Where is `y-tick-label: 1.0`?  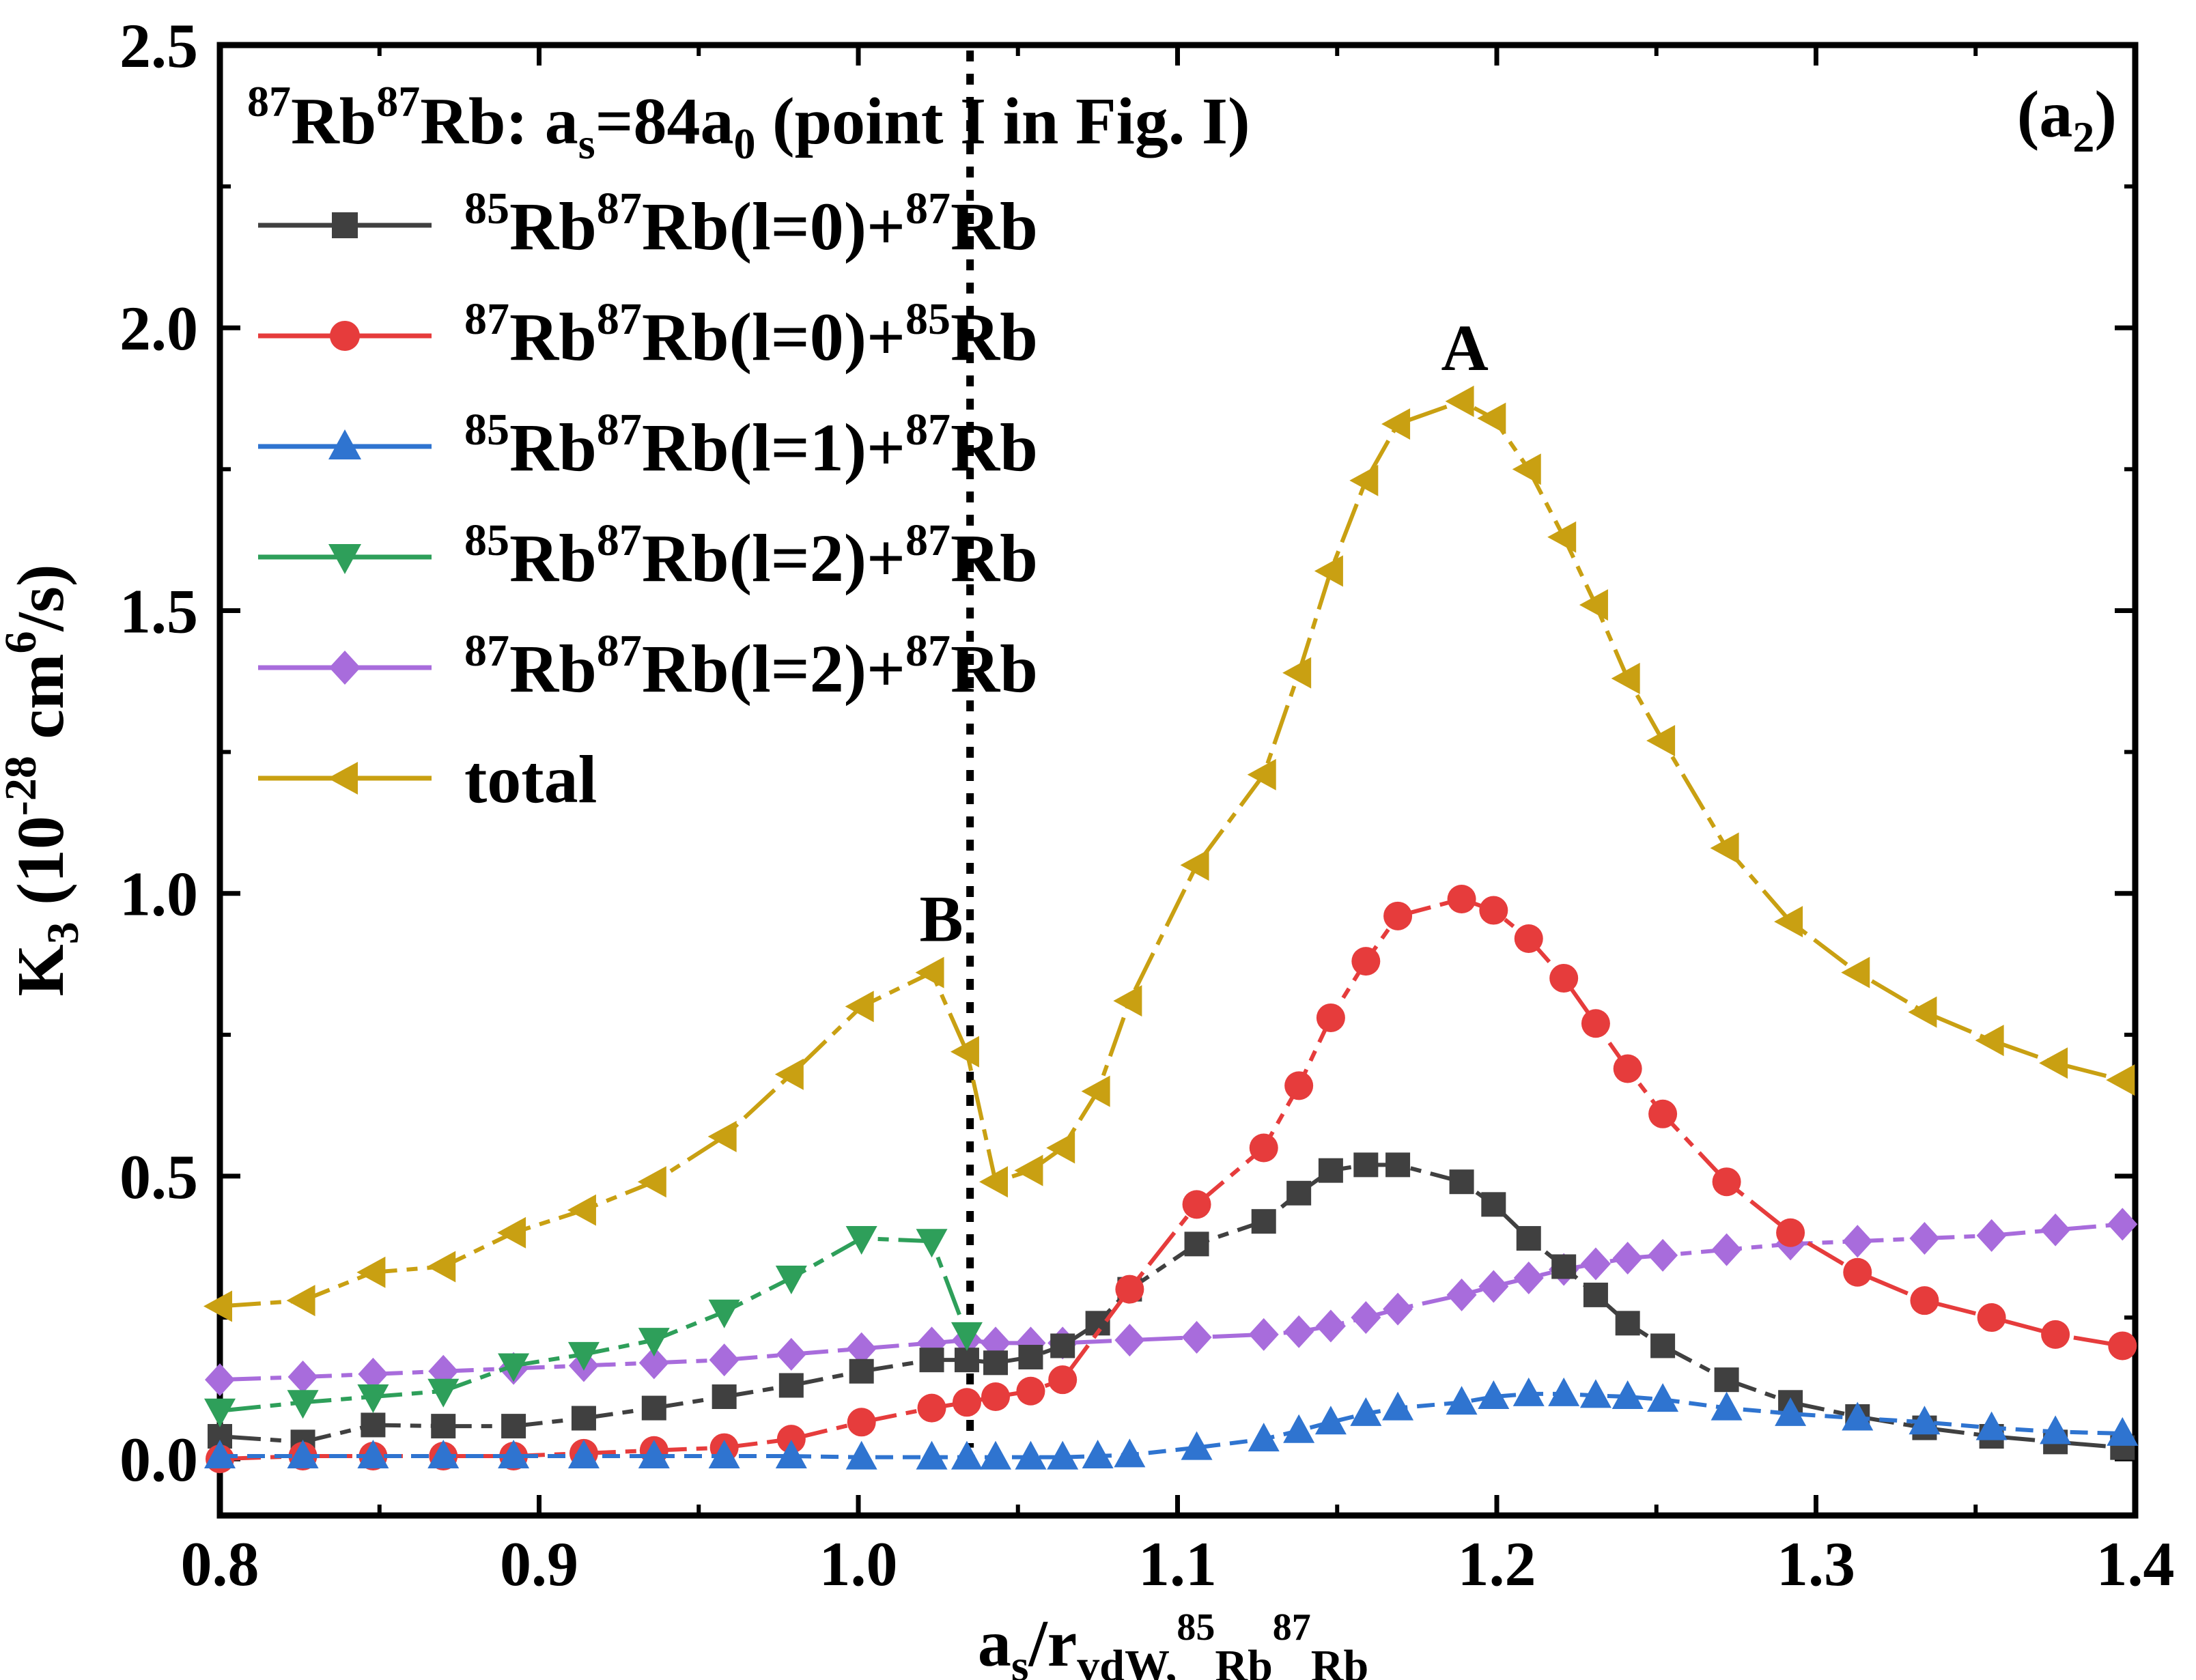
y-tick-label: 1.0 is located at coordinates (158, 894).